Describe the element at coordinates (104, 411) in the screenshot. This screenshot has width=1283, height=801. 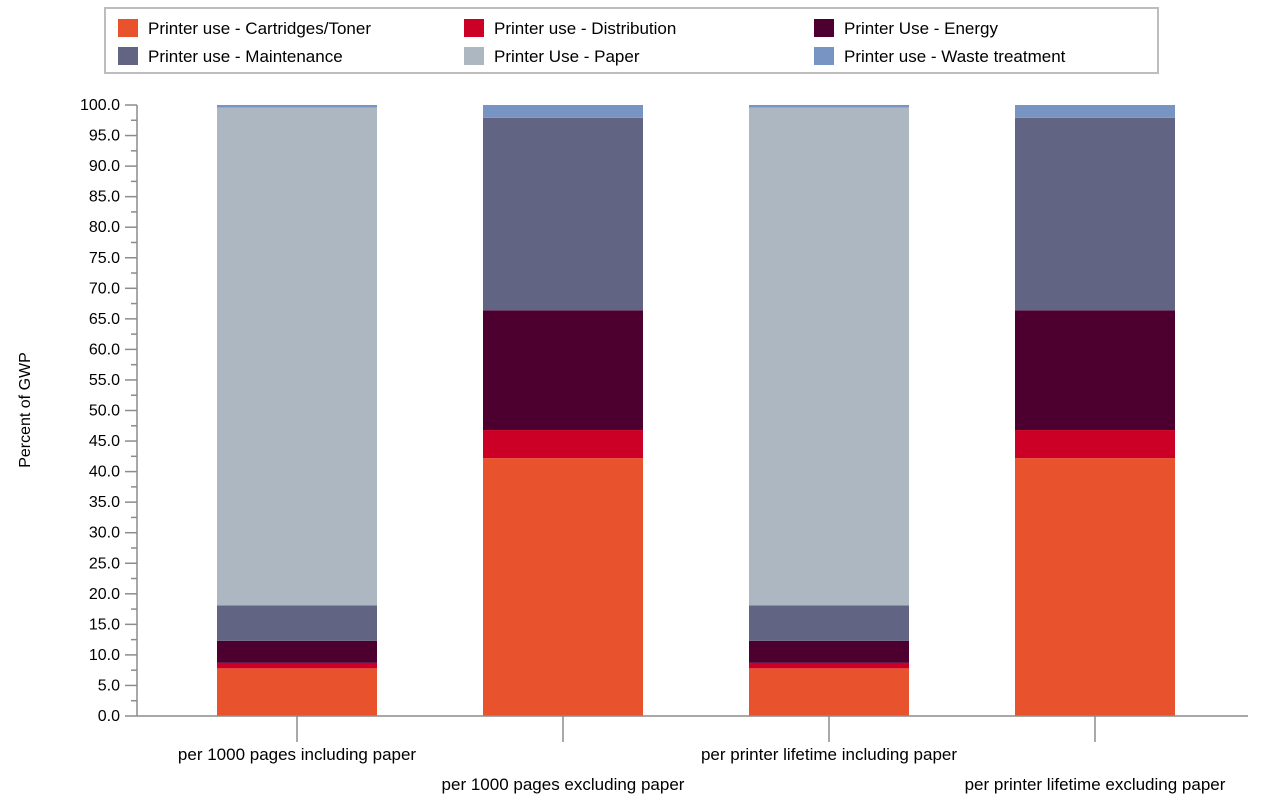
I see `y-tick-label: 50.0` at that location.